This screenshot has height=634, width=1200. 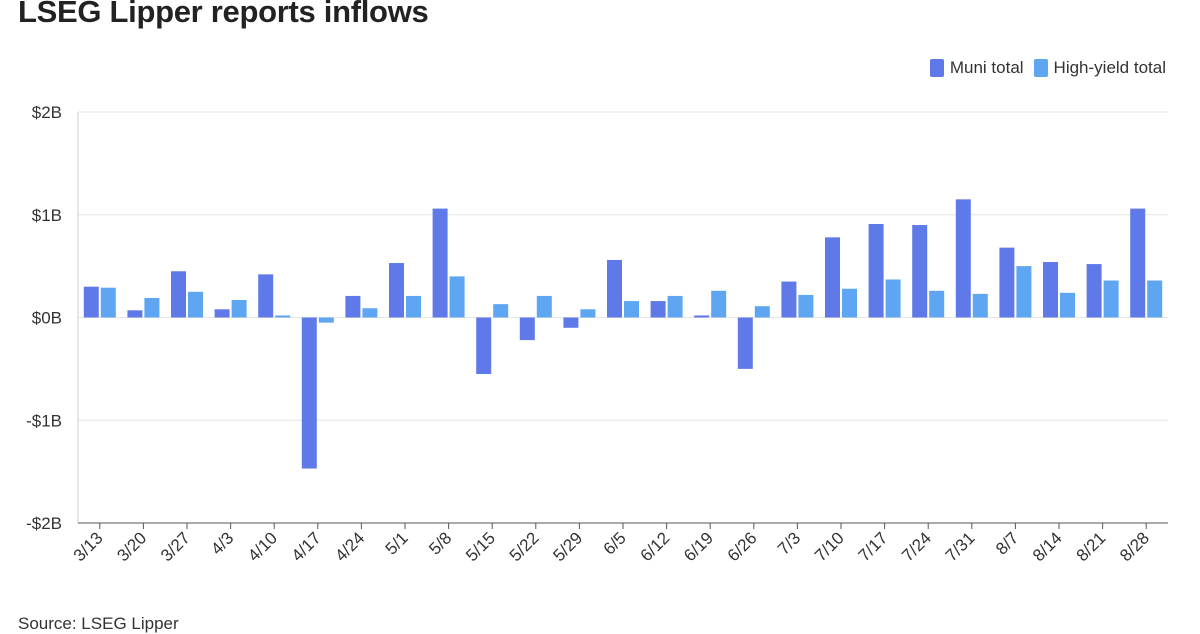 I want to click on y-tick-label: $2B, so click(x=47, y=112).